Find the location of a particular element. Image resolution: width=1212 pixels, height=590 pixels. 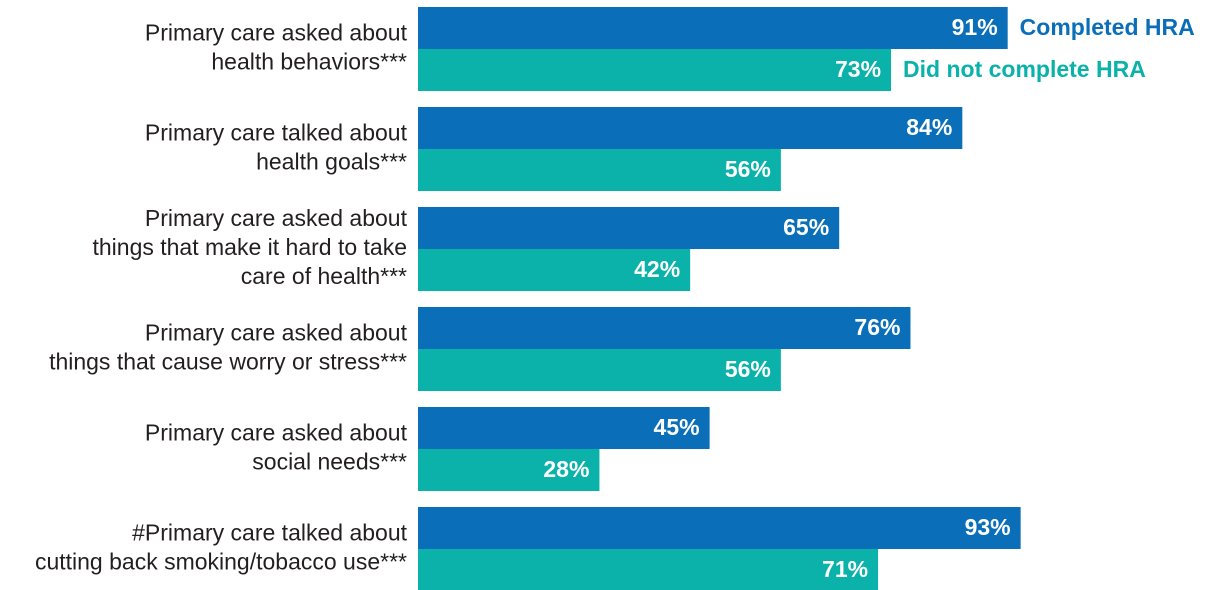

value-label: 45% is located at coordinates (677, 427).